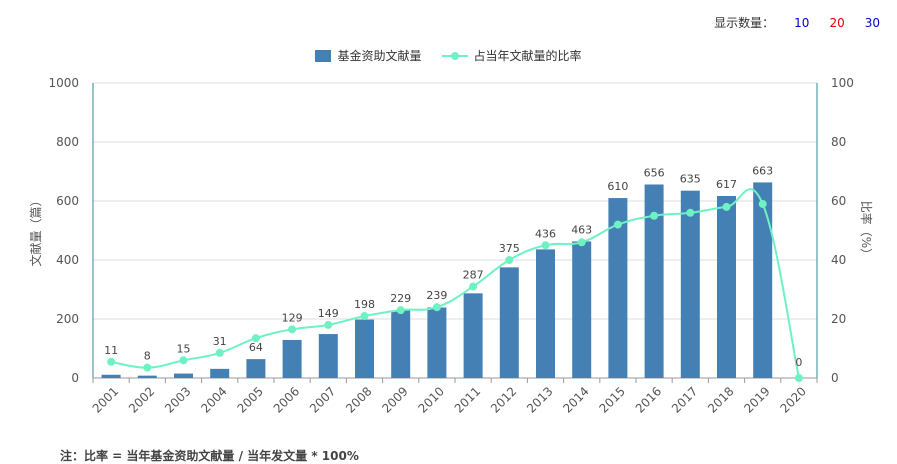 The width and height of the screenshot is (897, 464). Describe the element at coordinates (582, 309) in the screenshot. I see `bar-2014` at that location.